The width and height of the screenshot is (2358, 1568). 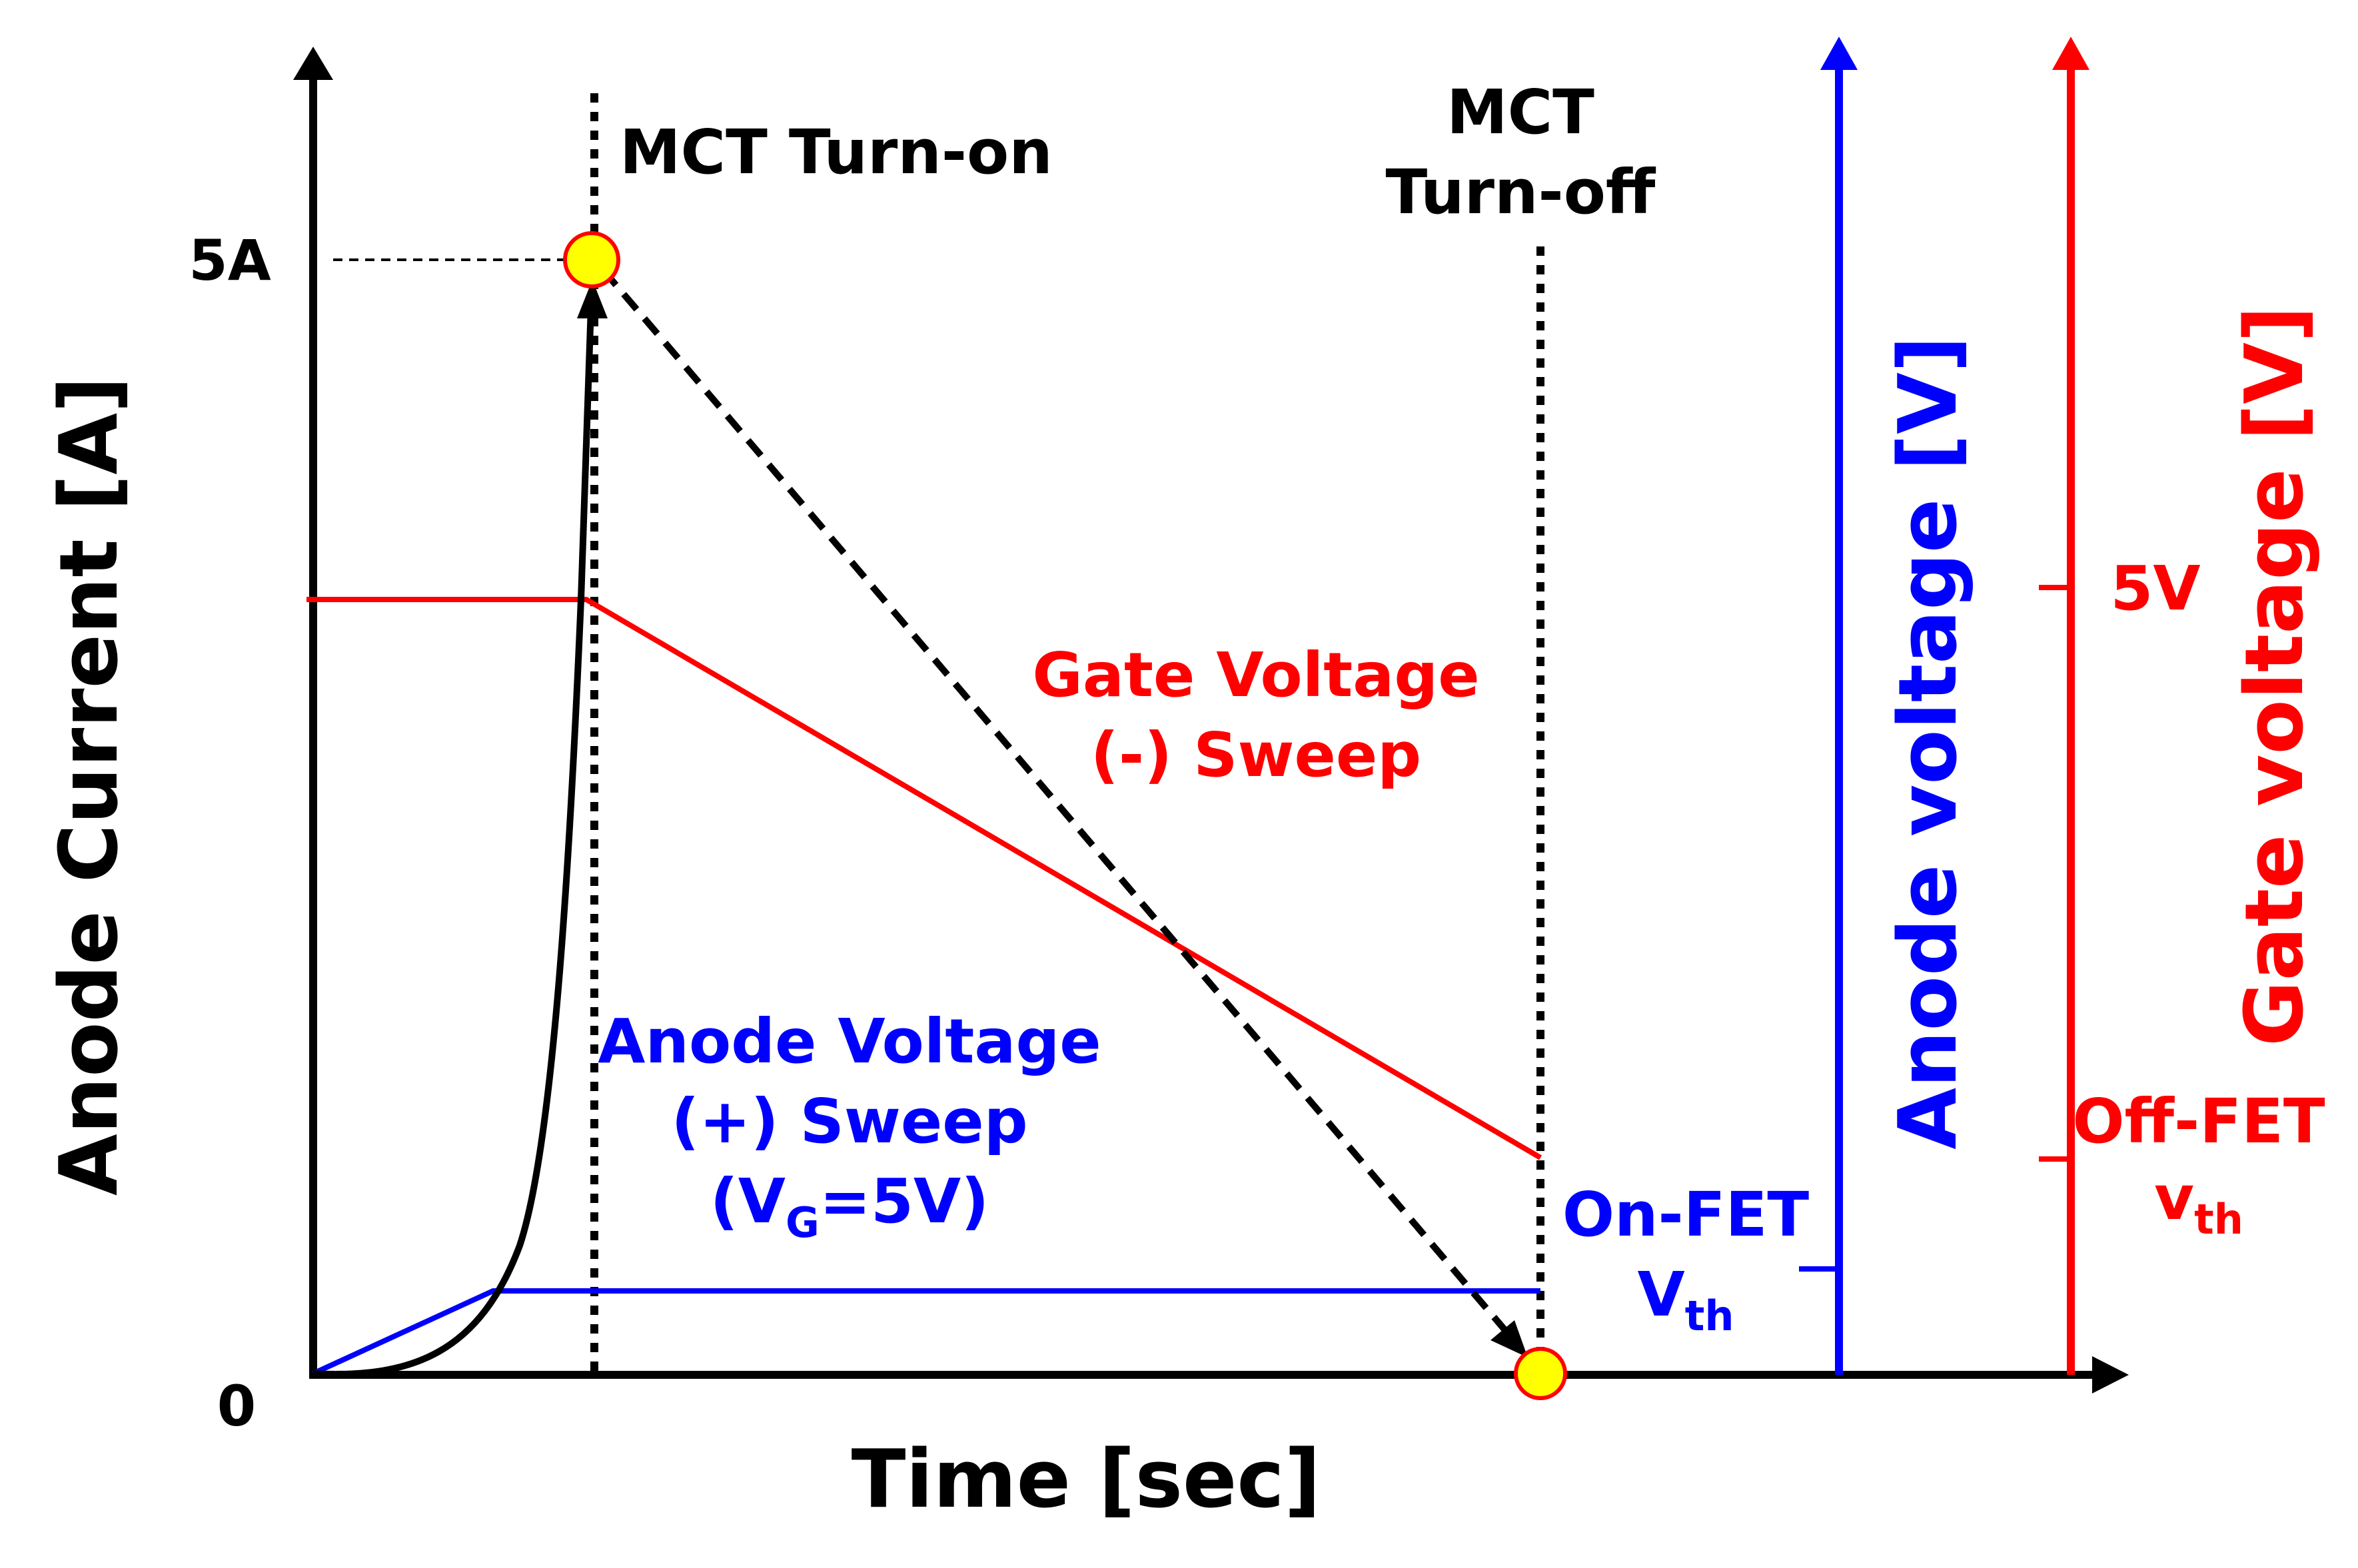 What do you see at coordinates (1086, 1480) in the screenshot?
I see `x-axis-title: Time [sec]` at bounding box center [1086, 1480].